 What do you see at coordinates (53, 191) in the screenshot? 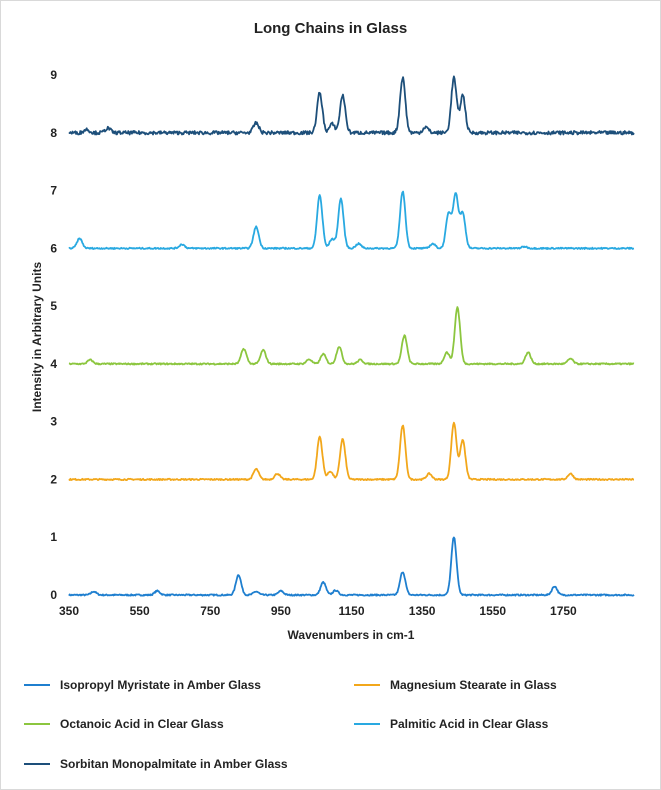
I see `y-tick-label: 7` at bounding box center [53, 191].